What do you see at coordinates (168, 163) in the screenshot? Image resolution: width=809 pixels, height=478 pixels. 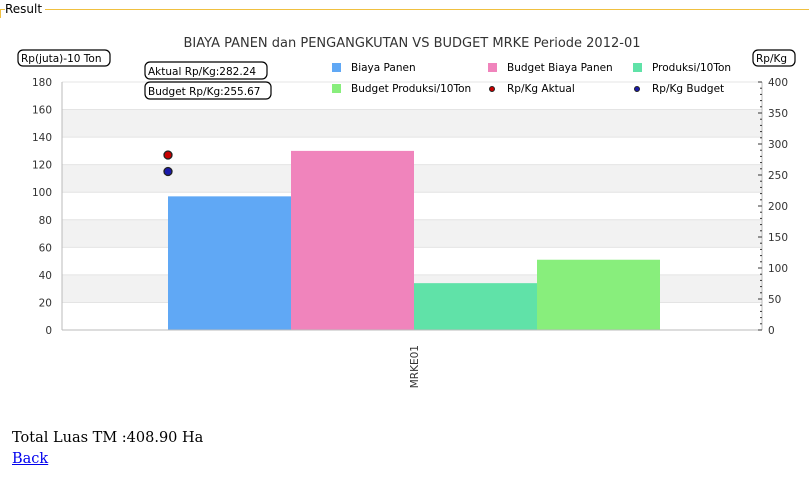 I see `points-group` at bounding box center [168, 163].